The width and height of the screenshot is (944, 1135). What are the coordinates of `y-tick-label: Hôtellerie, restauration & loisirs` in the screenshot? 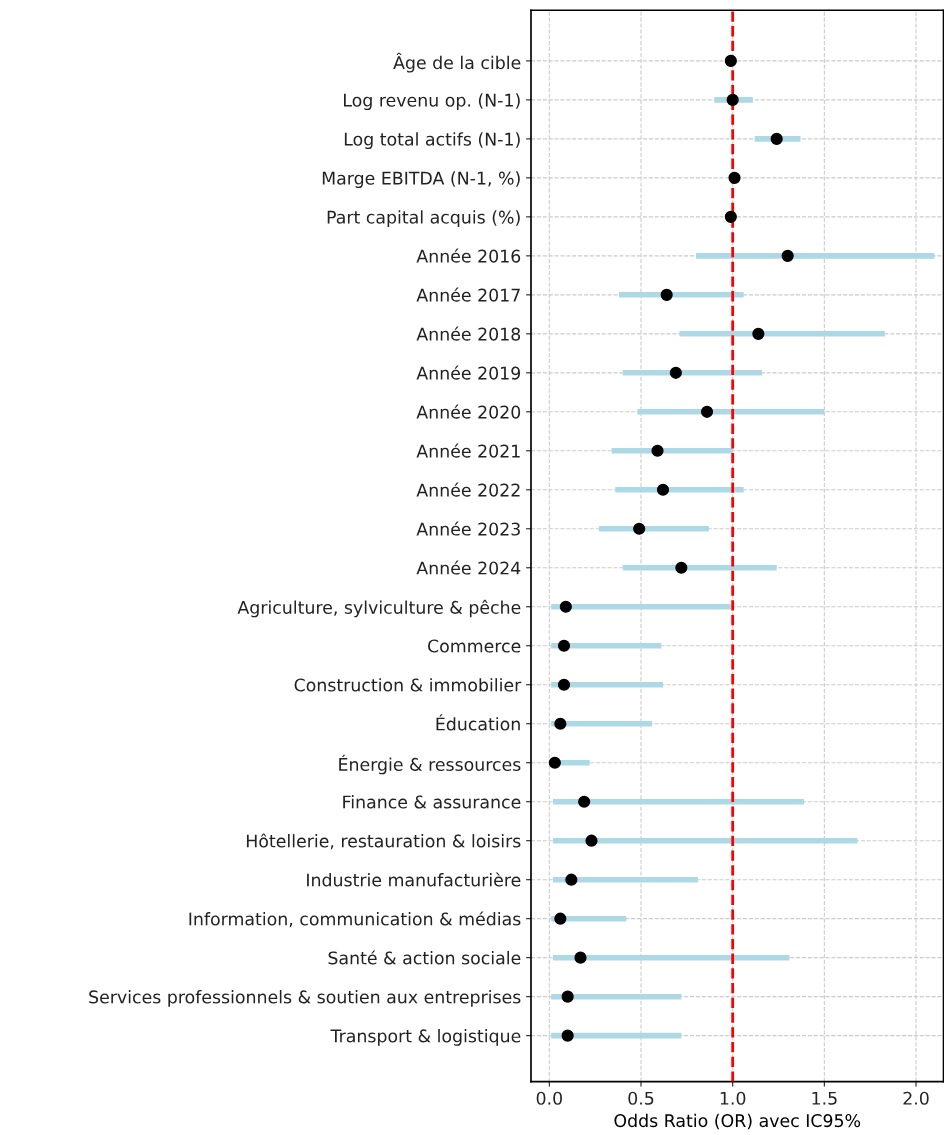 It's located at (383, 841).